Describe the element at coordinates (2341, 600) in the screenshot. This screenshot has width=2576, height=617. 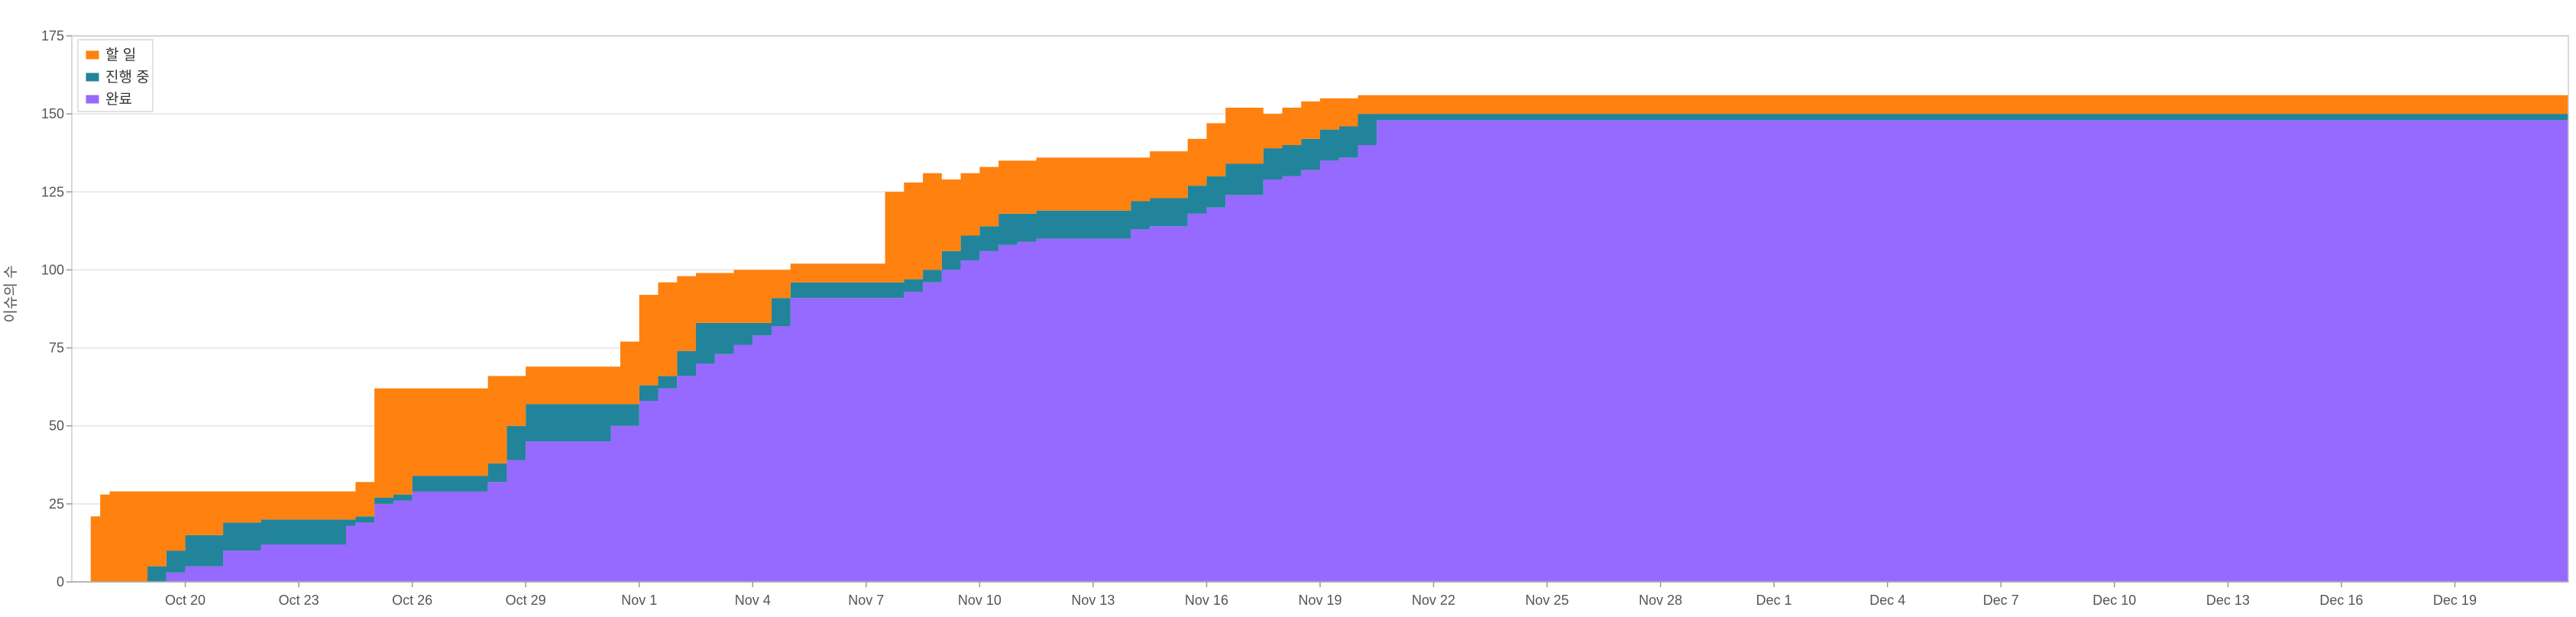
I see `x-tick-label: Dec 16` at that location.